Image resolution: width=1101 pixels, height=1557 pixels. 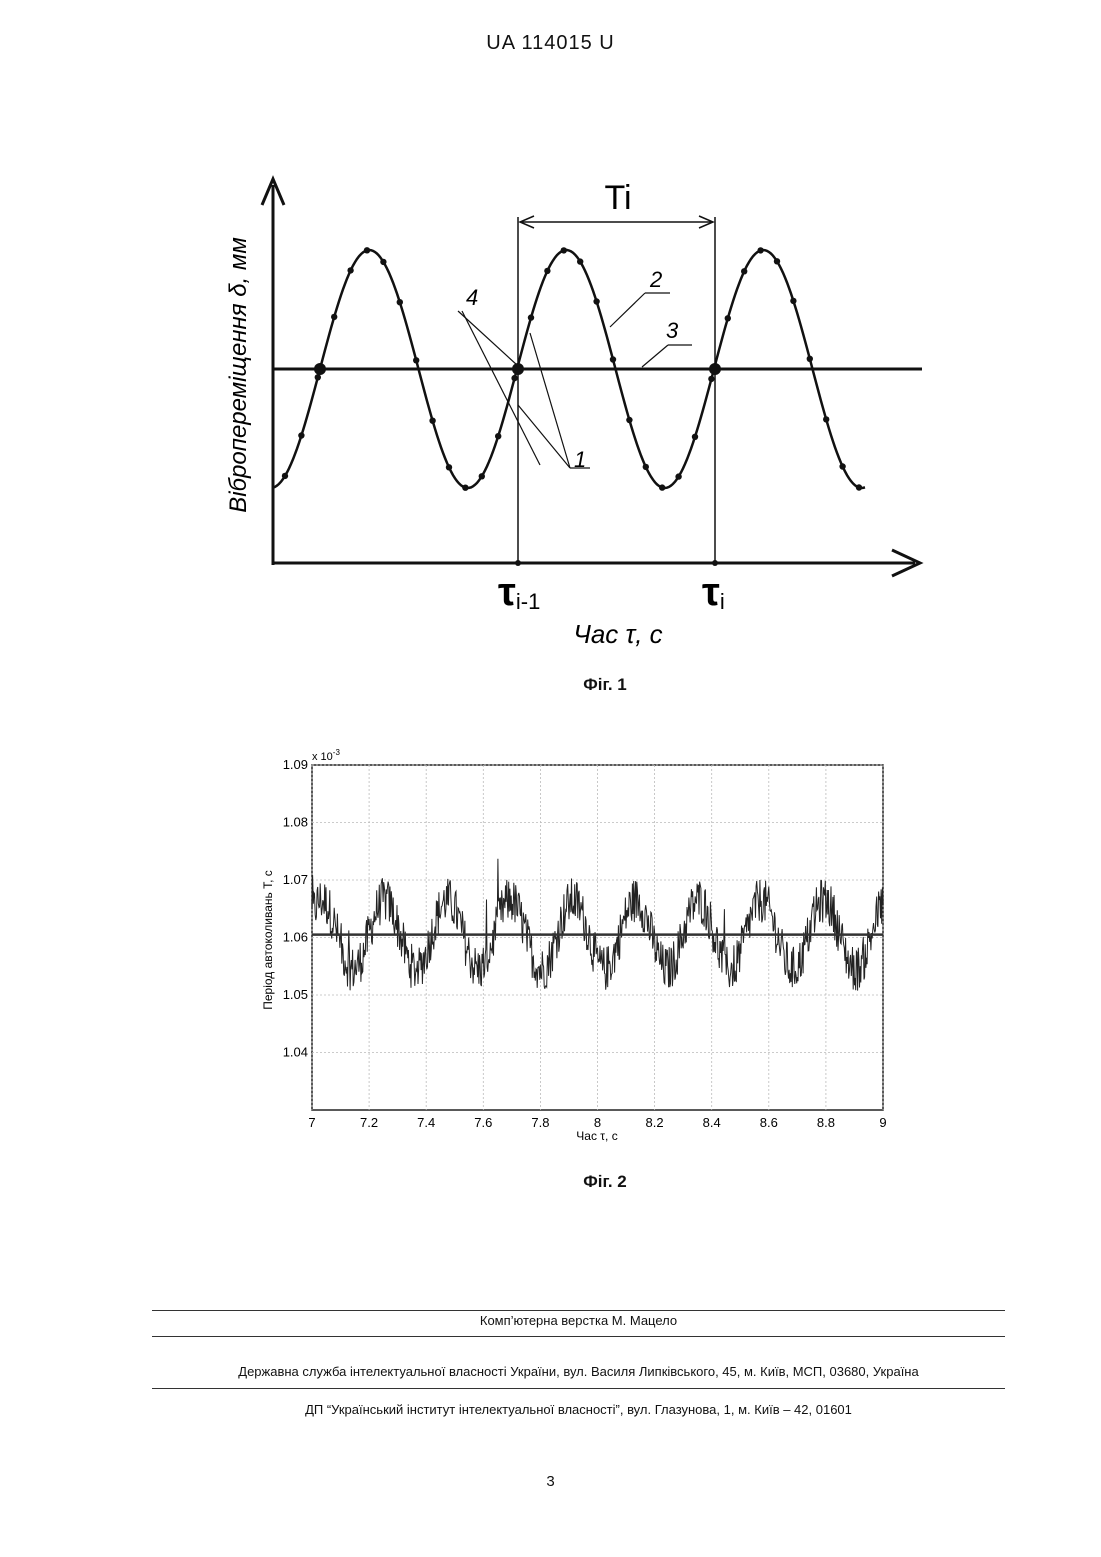 What do you see at coordinates (550, 43) in the screenshot?
I see `document-number: UA 114015 U` at bounding box center [550, 43].